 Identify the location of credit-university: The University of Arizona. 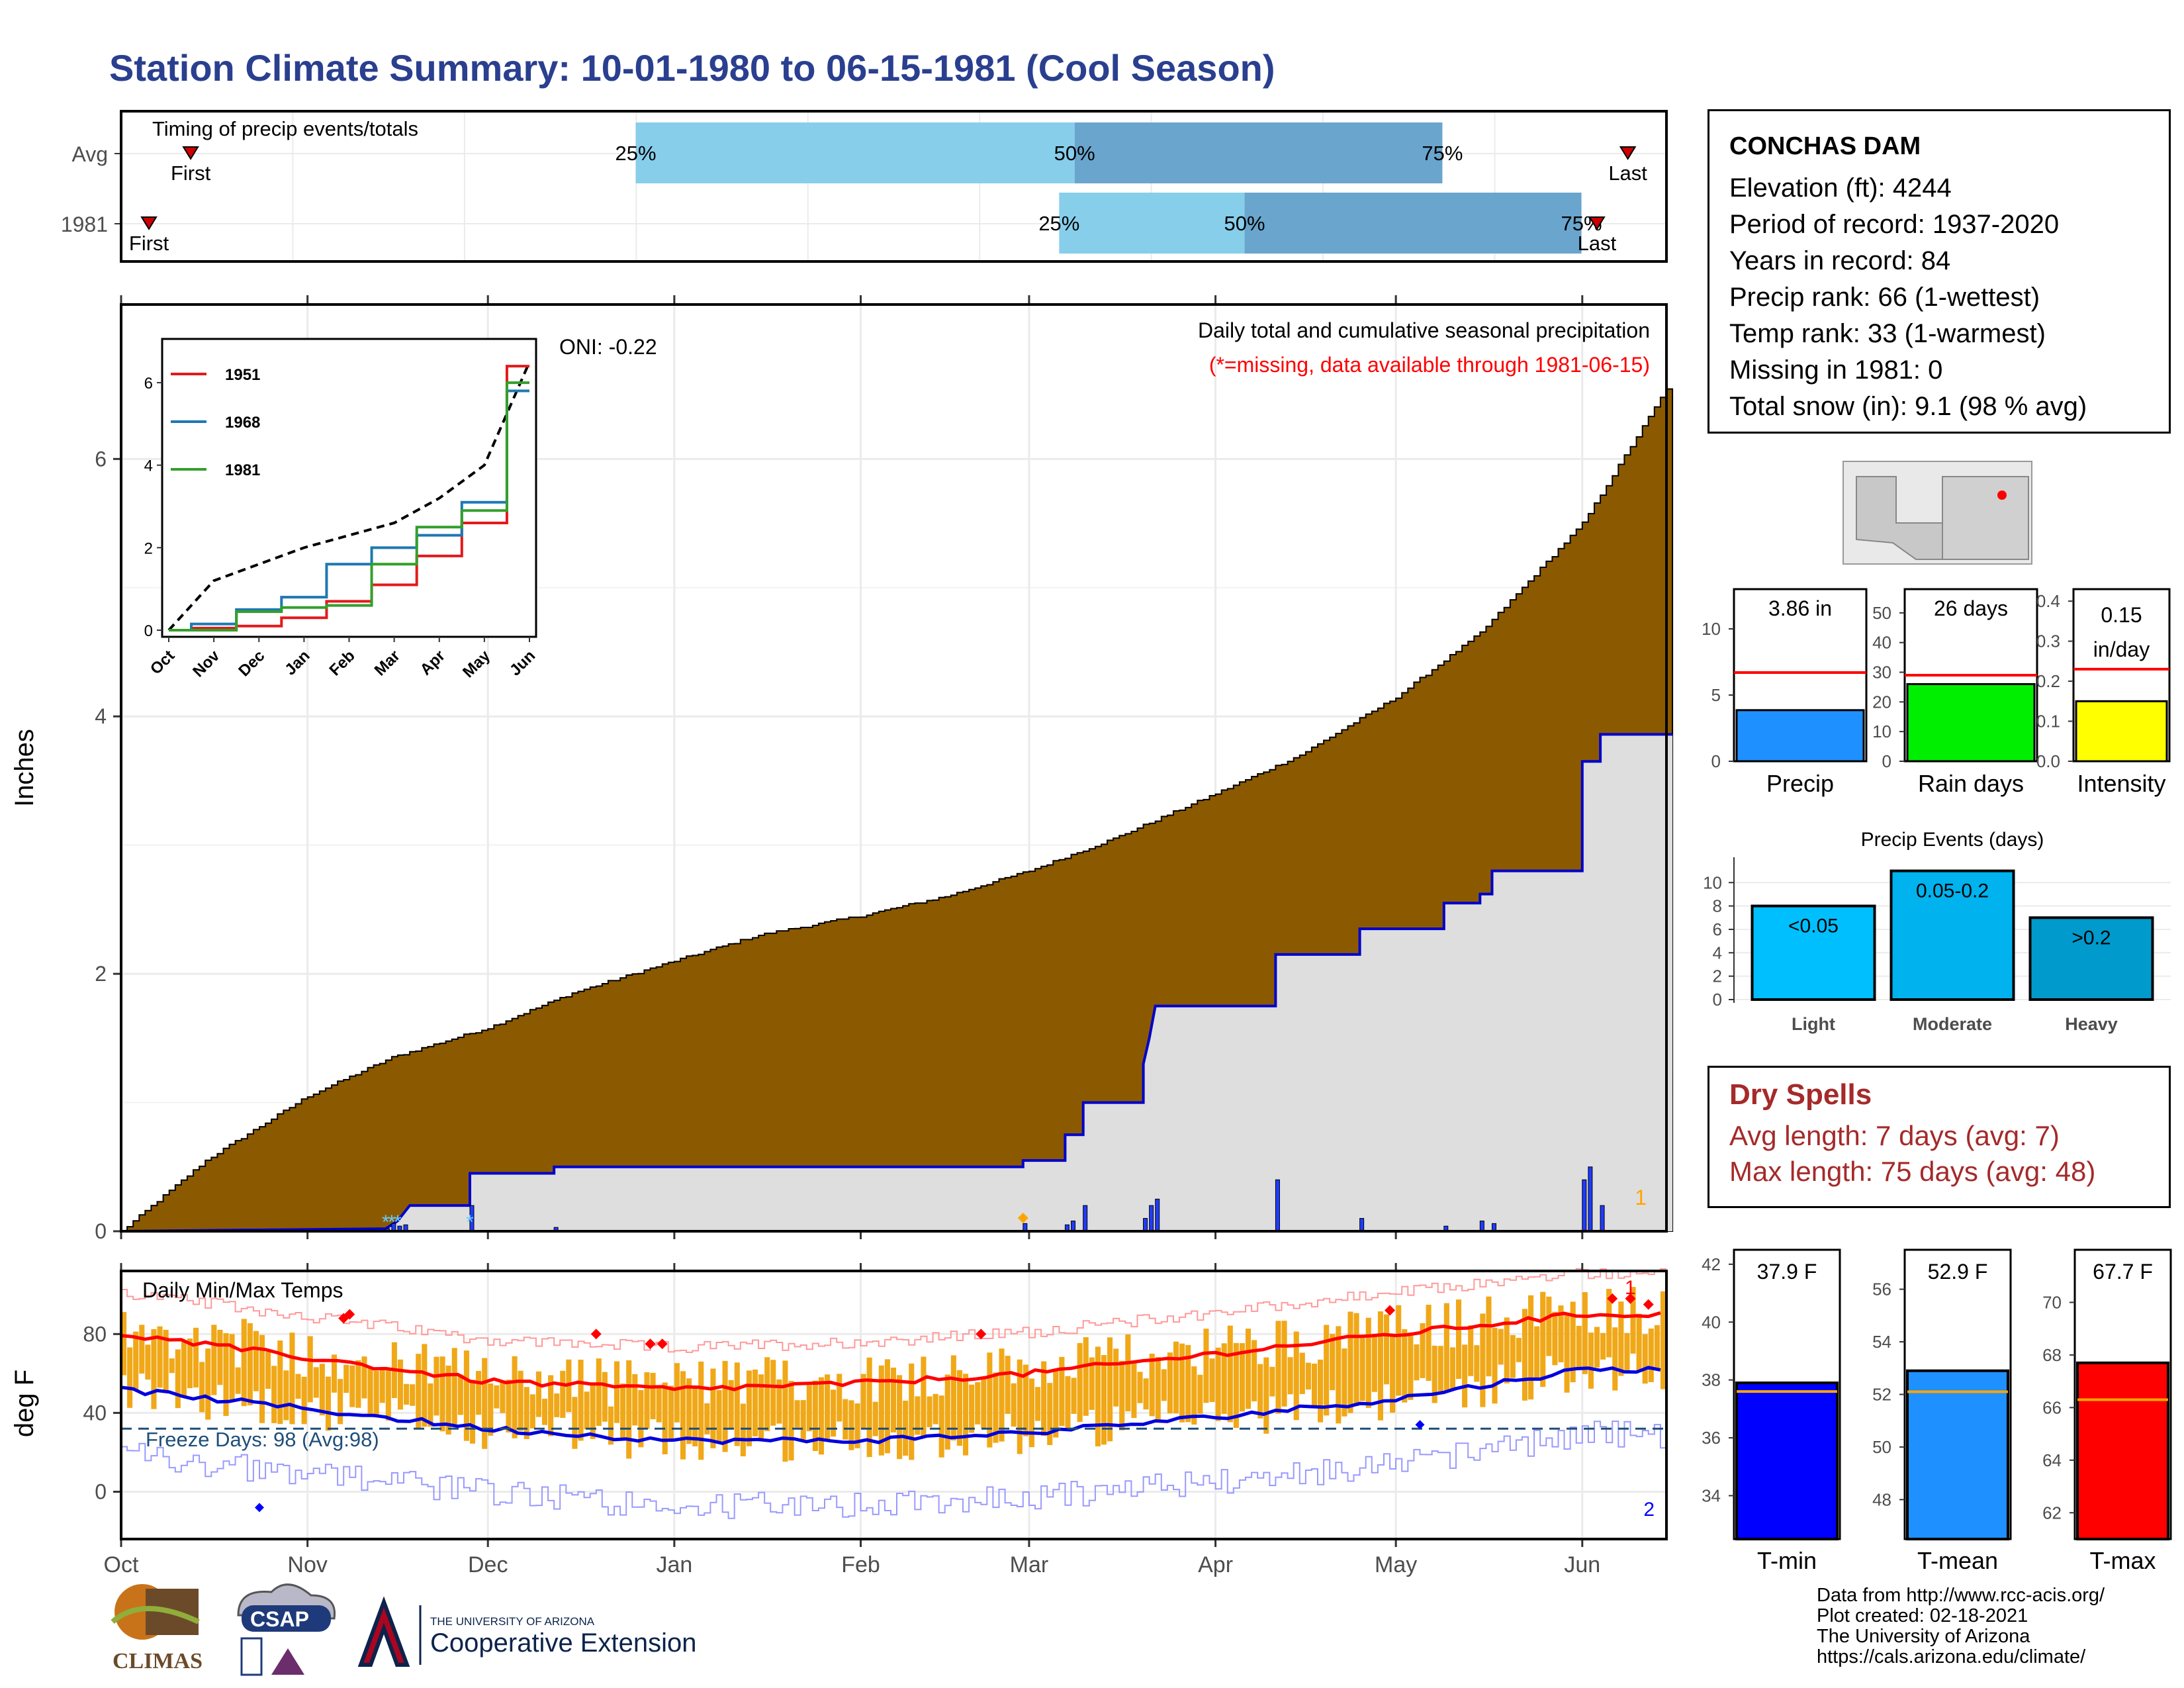
(1923, 1636).